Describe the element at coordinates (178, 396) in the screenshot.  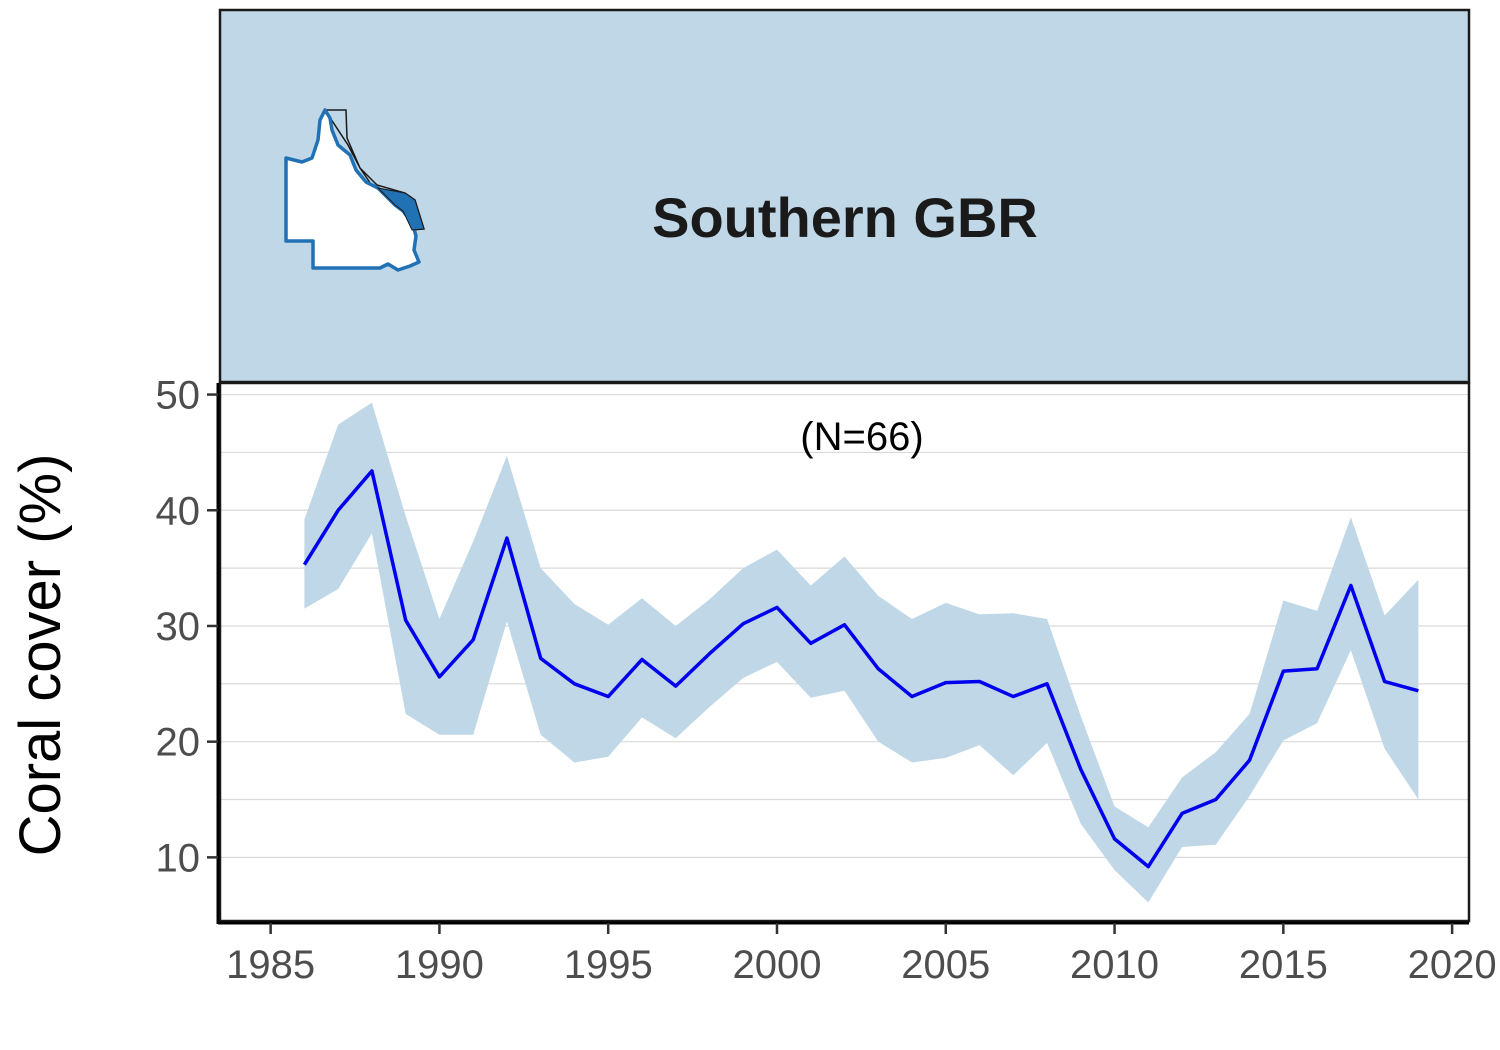
I see `y-tick-label: 50` at that location.